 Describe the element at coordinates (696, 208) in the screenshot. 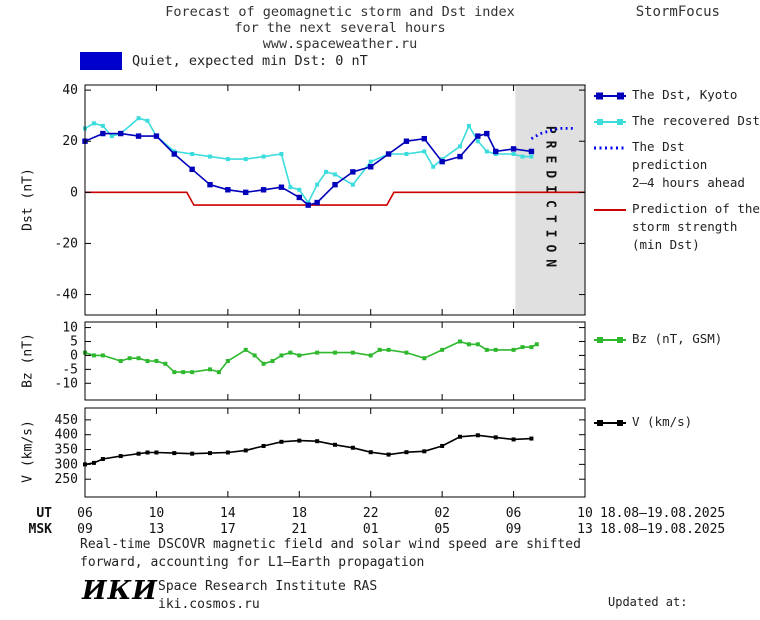

I see `legend-label: Prediction of the` at that location.